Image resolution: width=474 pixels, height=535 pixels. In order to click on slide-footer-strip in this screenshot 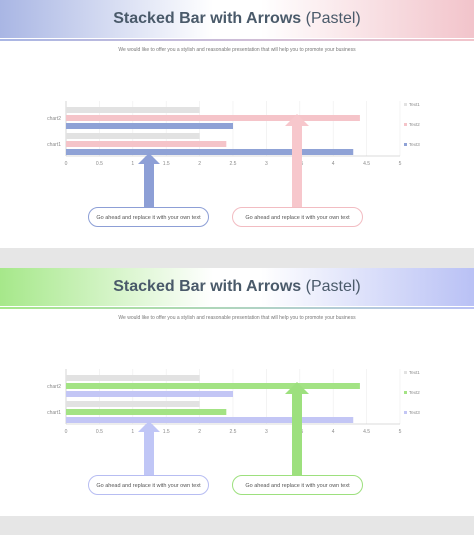, I will do `click(237, 525)`.